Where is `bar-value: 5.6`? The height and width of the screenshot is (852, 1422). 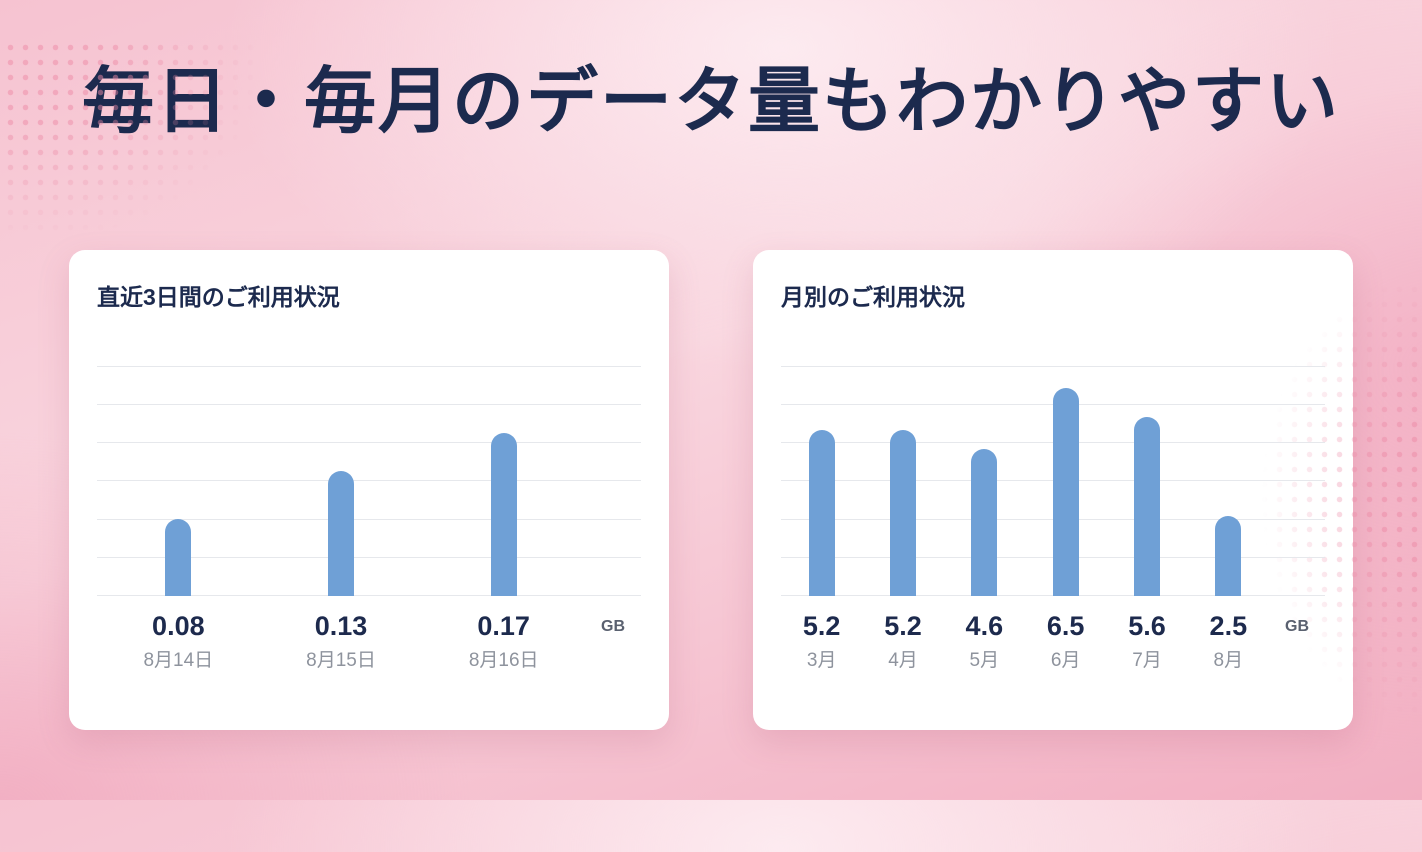 bar-value: 5.6 is located at coordinates (1147, 626).